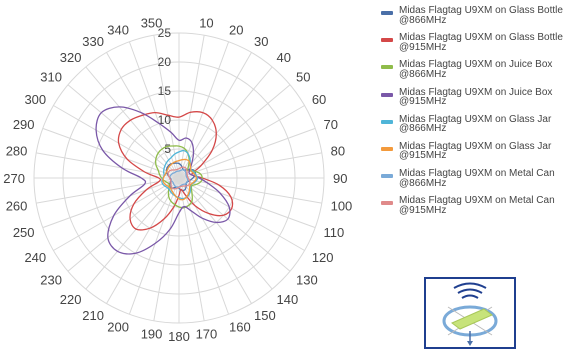 The height and width of the screenshot is (352, 582). Describe the element at coordinates (472, 319) in the screenshot. I see `tag-icon` at that location.